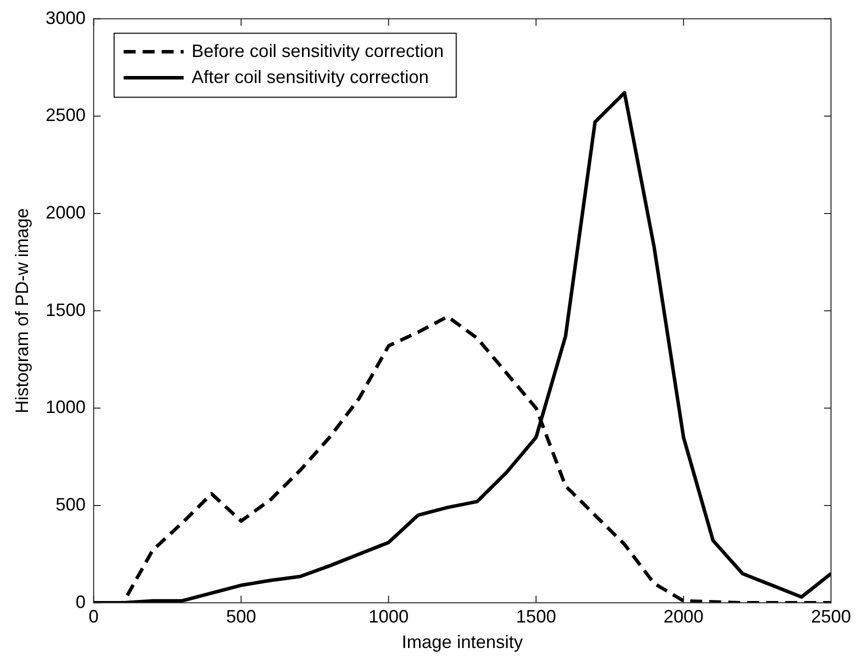  I want to click on y-tick-label: 1000, so click(66, 407).